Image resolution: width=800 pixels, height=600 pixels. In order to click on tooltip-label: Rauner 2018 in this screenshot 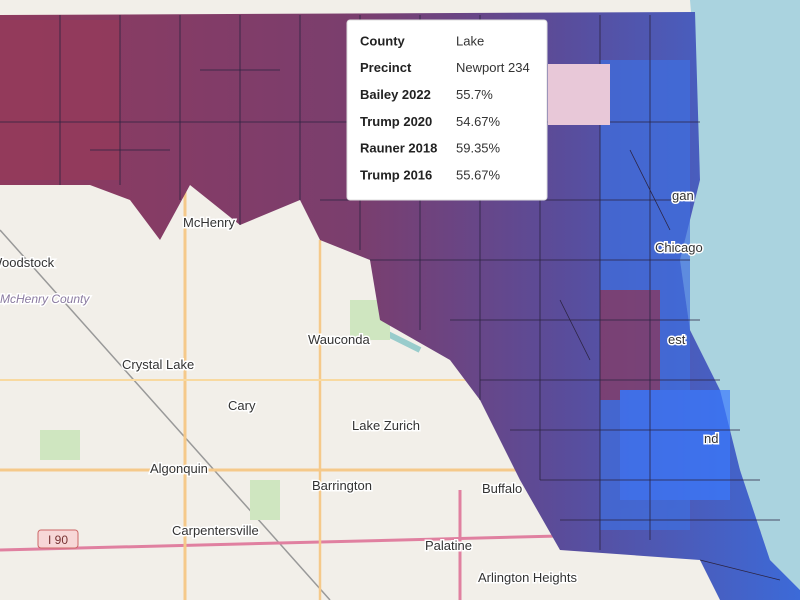, I will do `click(398, 148)`.